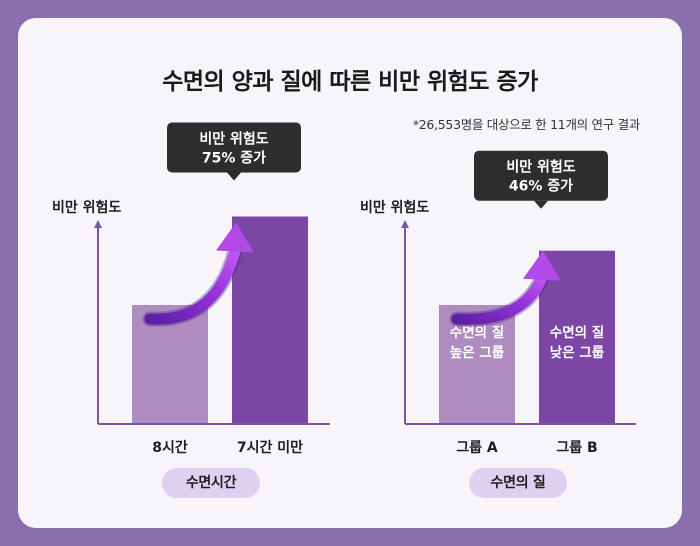 The image size is (700, 546). What do you see at coordinates (170, 447) in the screenshot?
I see `x-tick-label: 8시간` at bounding box center [170, 447].